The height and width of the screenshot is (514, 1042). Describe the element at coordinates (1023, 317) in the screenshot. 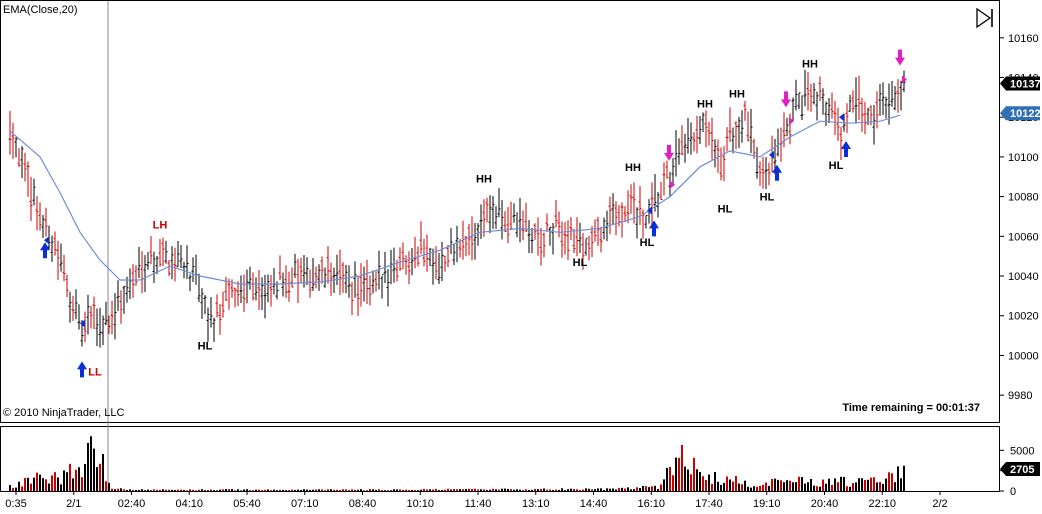

I see `price-tick-label: 10020` at that location.